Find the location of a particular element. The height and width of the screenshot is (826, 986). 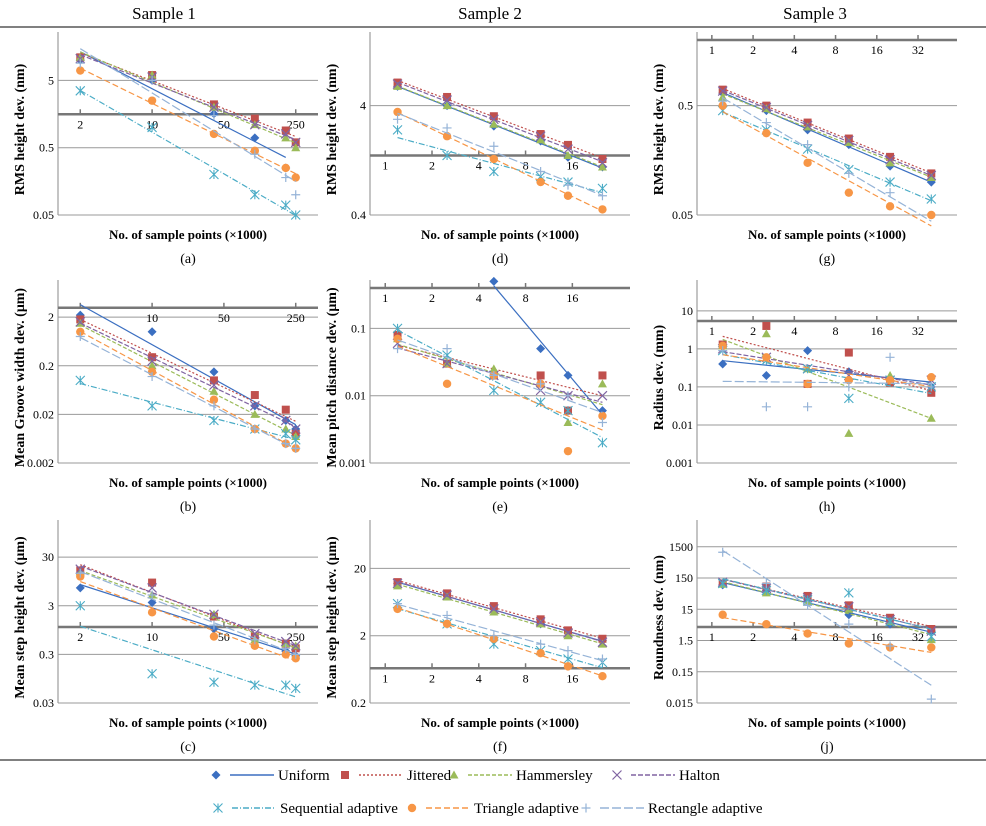

y-tick-label: 0.15 is located at coordinates (682, 672).